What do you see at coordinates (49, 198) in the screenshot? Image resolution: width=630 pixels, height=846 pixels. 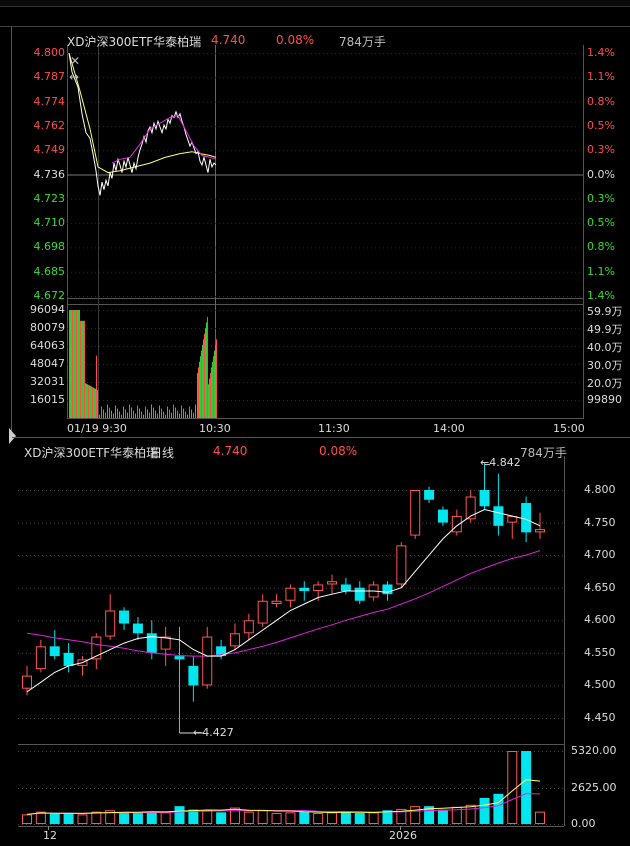 I see `price-tick-label: 4.723` at bounding box center [49, 198].